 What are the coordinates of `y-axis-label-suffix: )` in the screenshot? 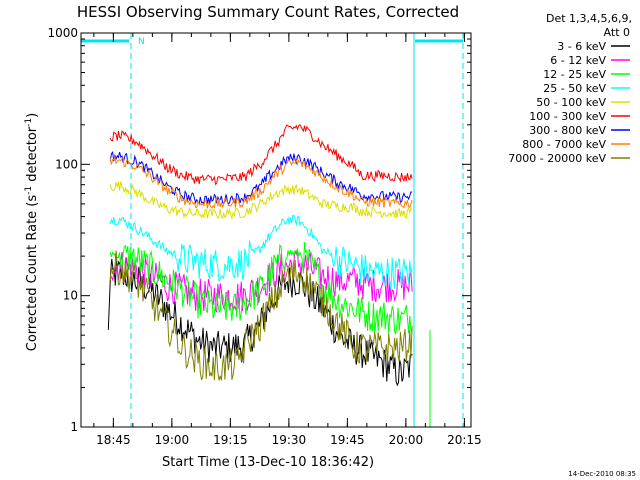 It's located at (32, 115).